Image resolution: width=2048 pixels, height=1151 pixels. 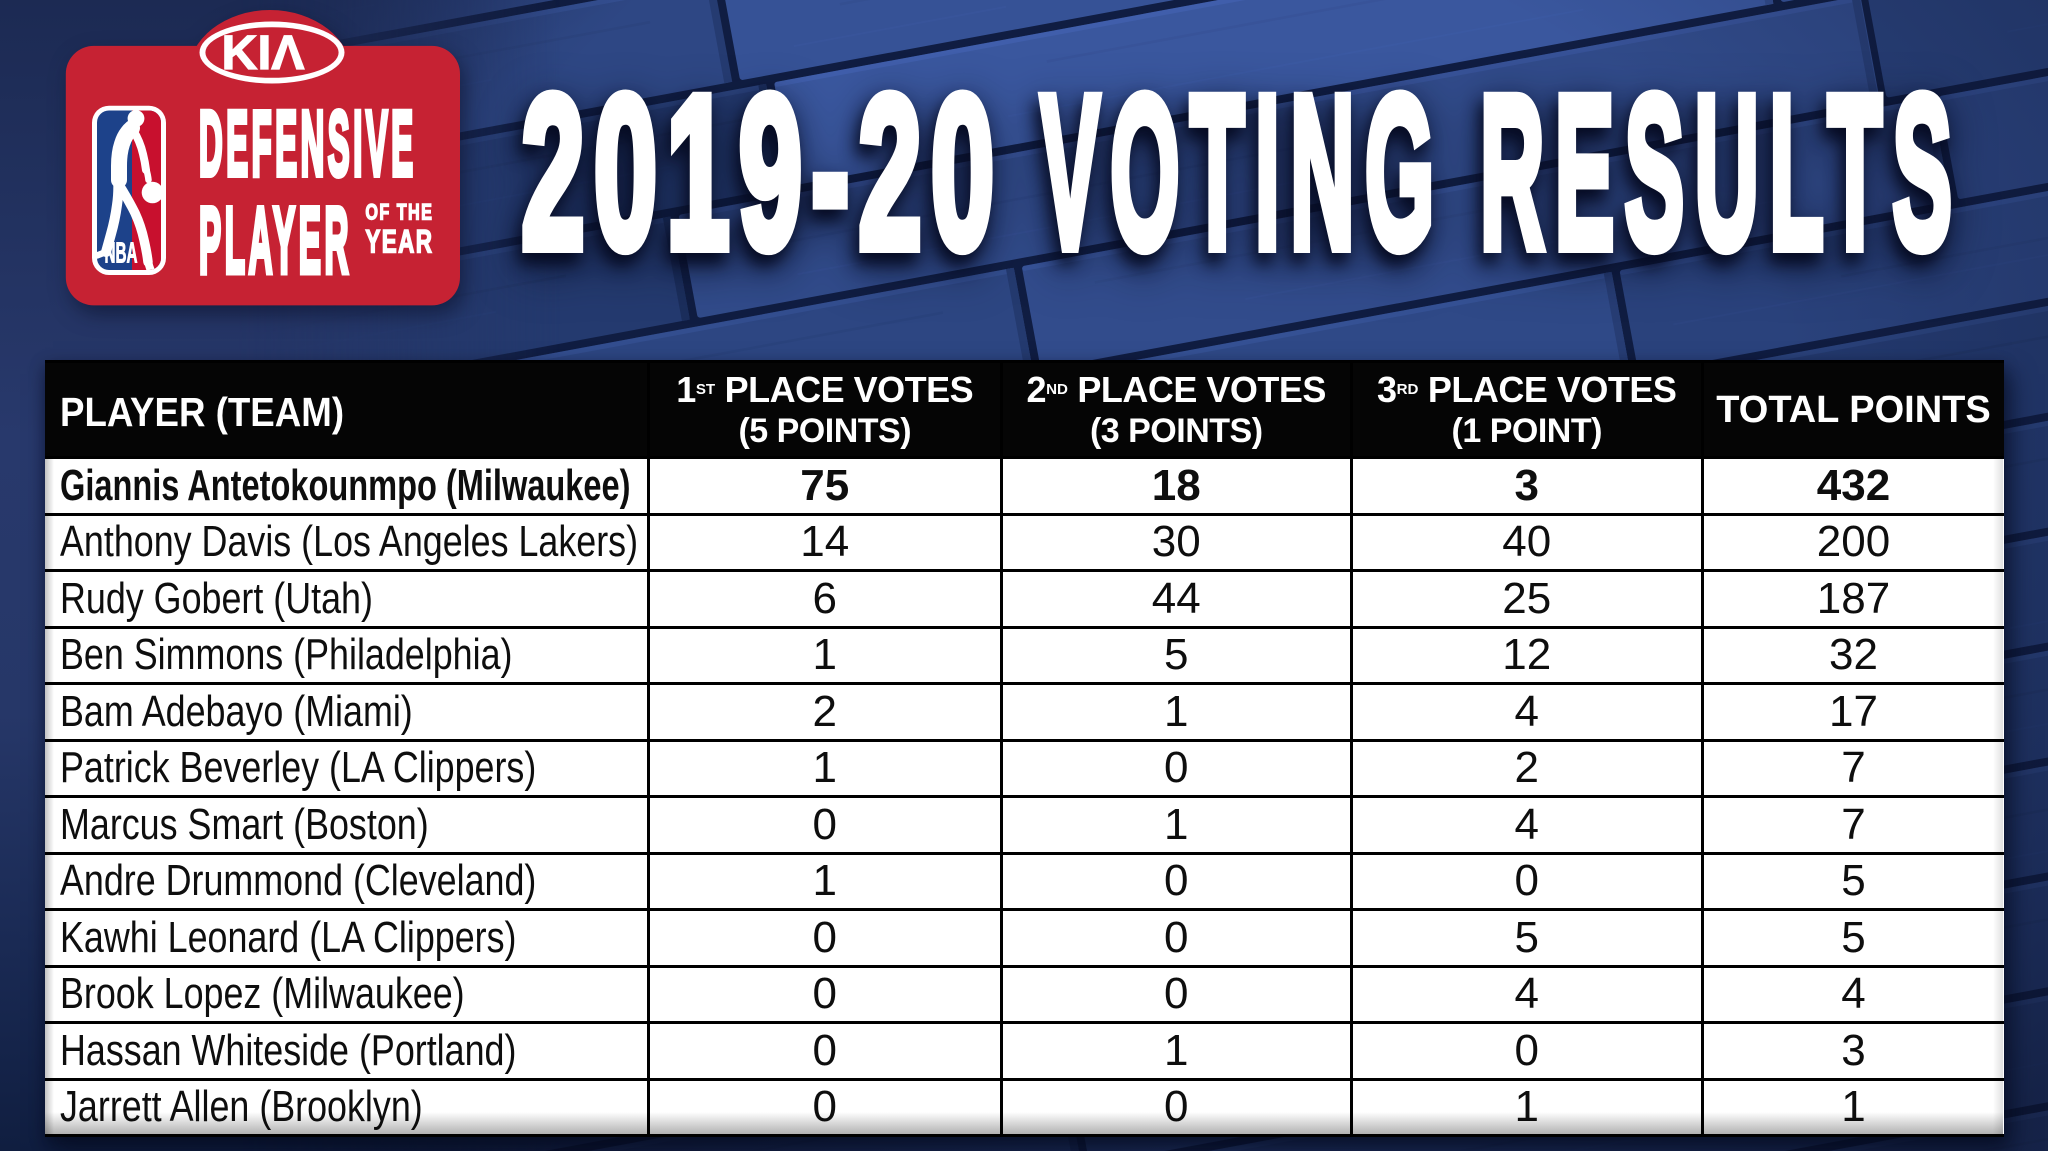 What do you see at coordinates (399, 211) in the screenshot?
I see `svg-text: OF THE` at bounding box center [399, 211].